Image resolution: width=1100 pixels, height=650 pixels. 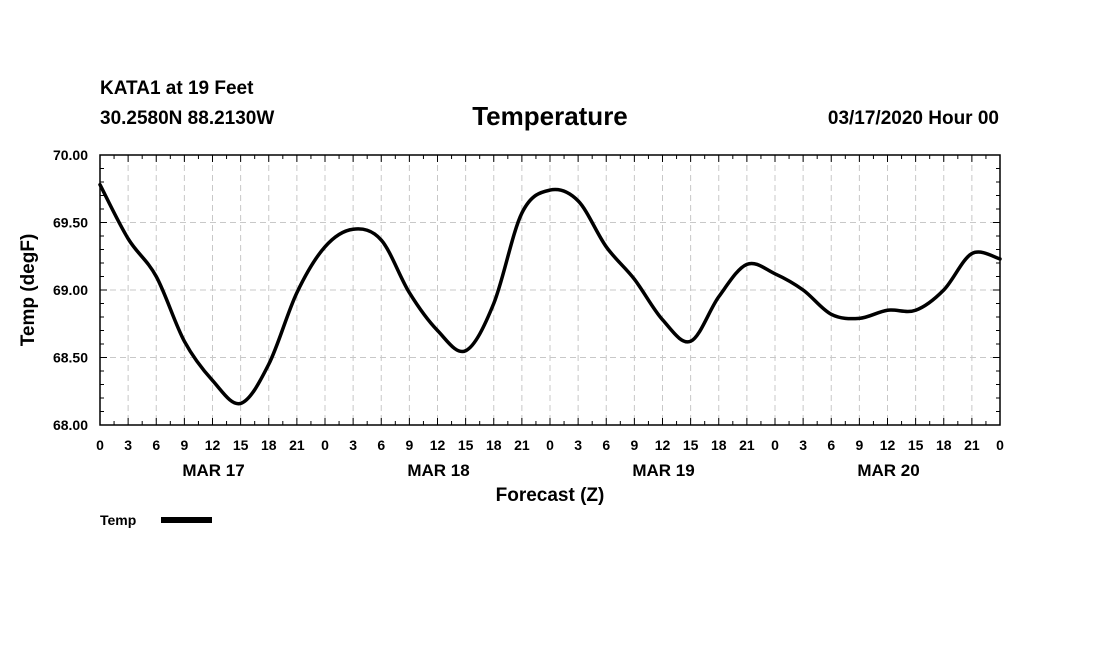 What do you see at coordinates (663, 470) in the screenshot?
I see `day-label: MAR 19` at bounding box center [663, 470].